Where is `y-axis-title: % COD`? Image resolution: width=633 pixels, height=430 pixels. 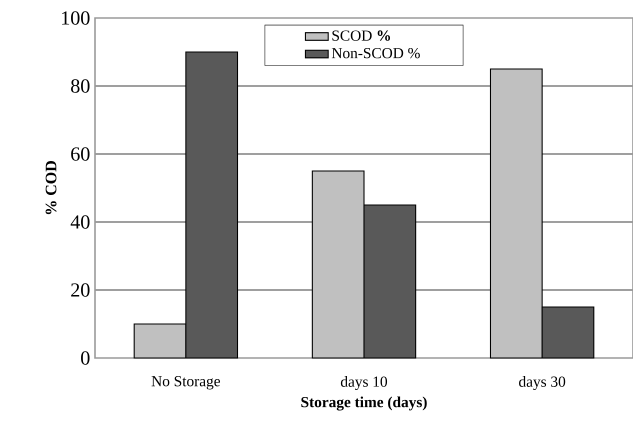
y-axis-title: % COD is located at coordinates (51, 187).